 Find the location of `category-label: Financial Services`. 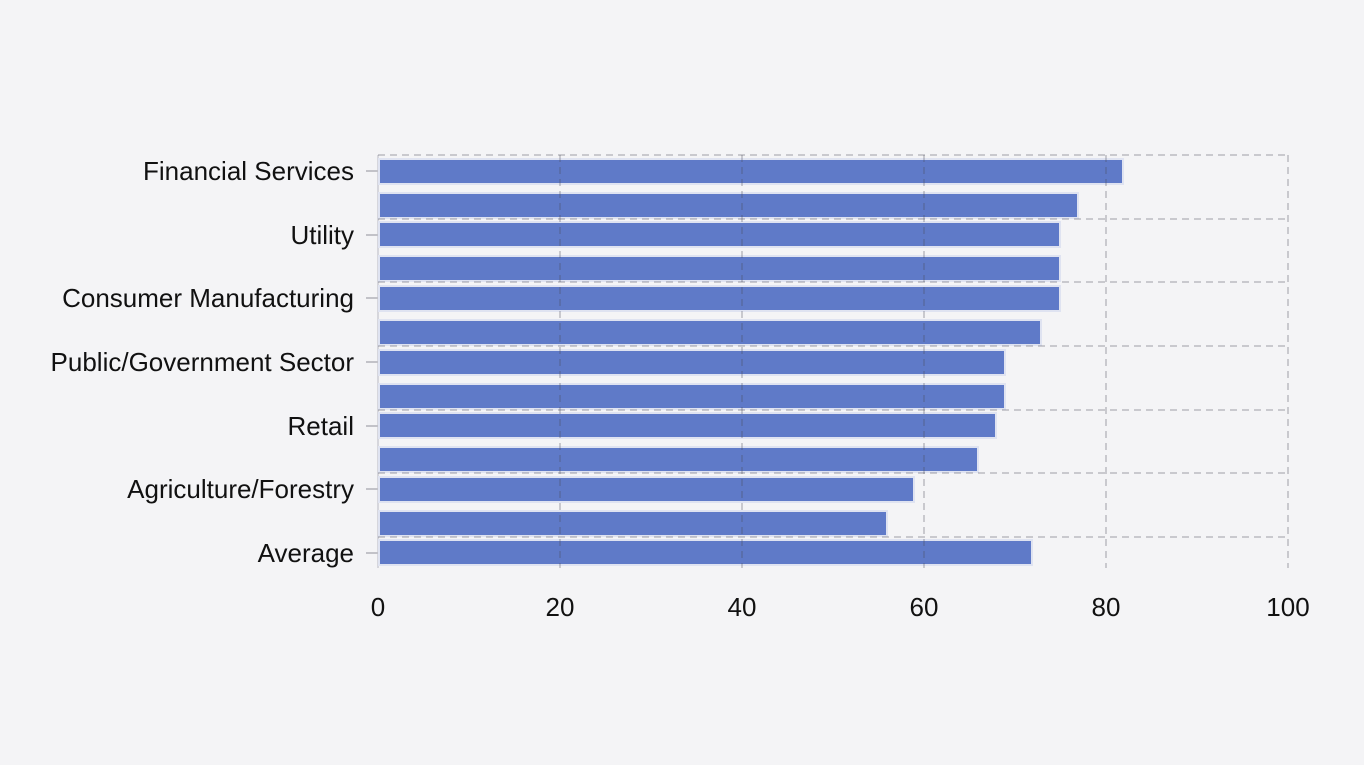

category-label: Financial Services is located at coordinates (248, 171).